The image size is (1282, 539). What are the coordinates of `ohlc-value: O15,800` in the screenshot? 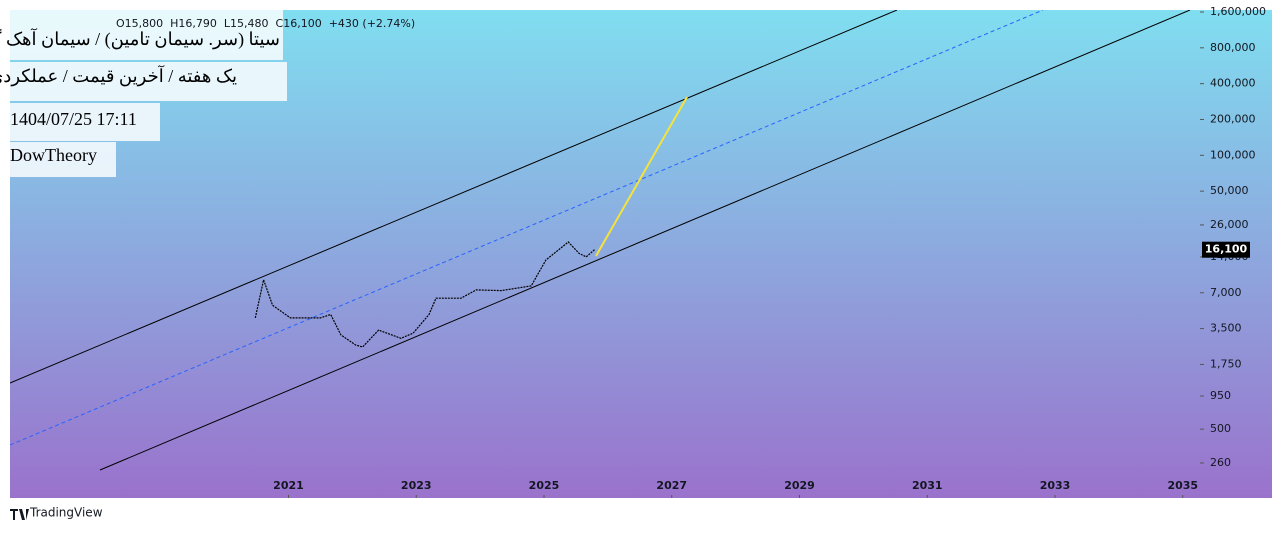 It's located at (139, 23).